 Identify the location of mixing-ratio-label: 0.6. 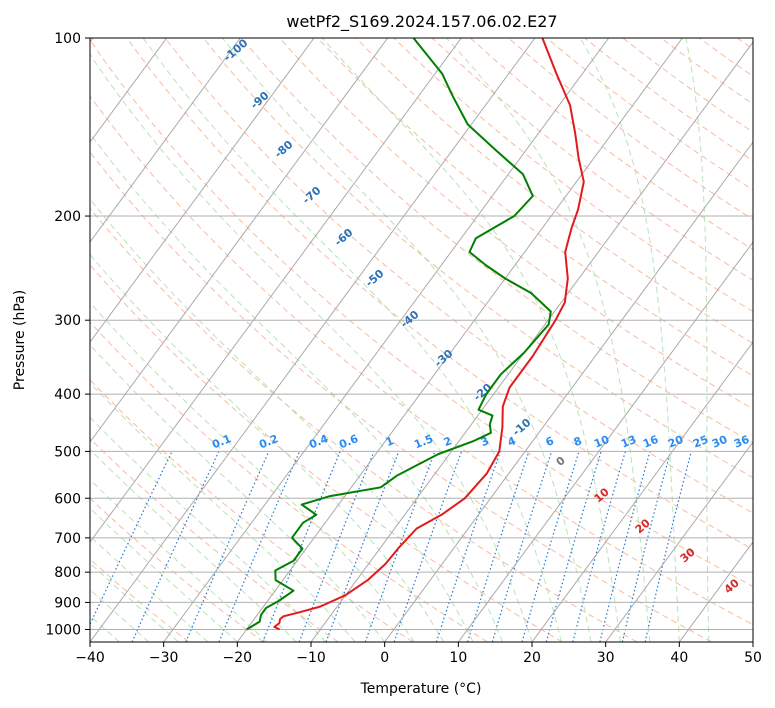
(348, 441).